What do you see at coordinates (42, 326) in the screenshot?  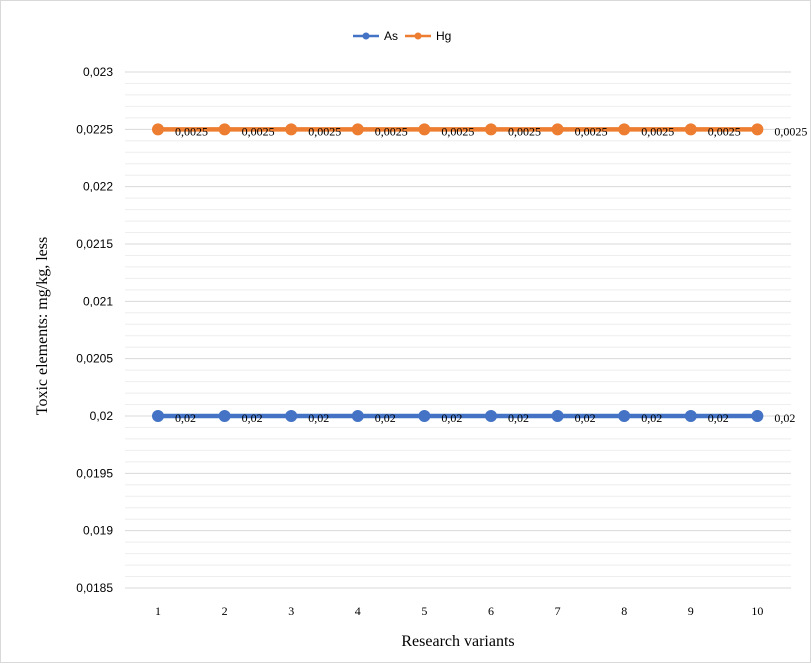 I see `y-axis-title: Toxic elements: mg/kg, less` at bounding box center [42, 326].